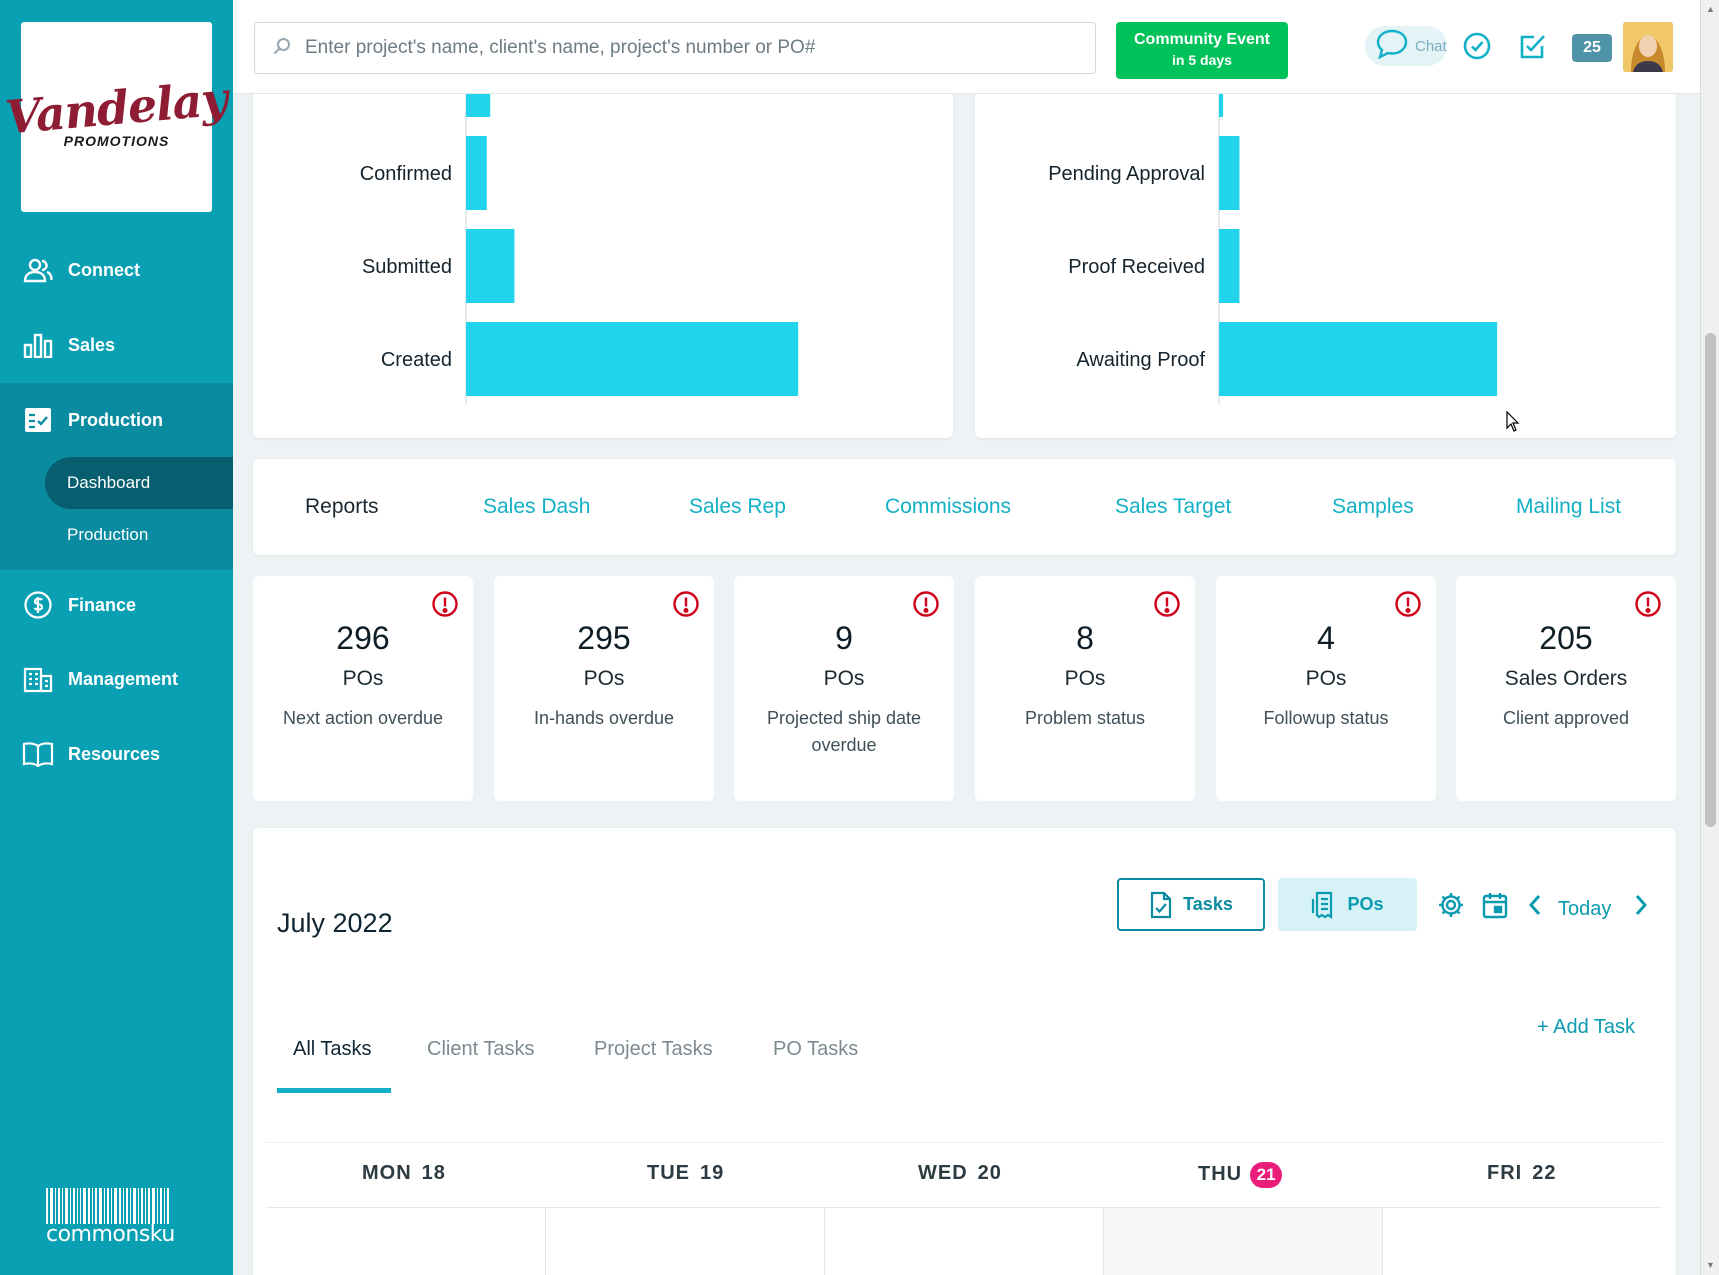  Describe the element at coordinates (712, 1173) in the screenshot. I see `day-number: 19` at that location.